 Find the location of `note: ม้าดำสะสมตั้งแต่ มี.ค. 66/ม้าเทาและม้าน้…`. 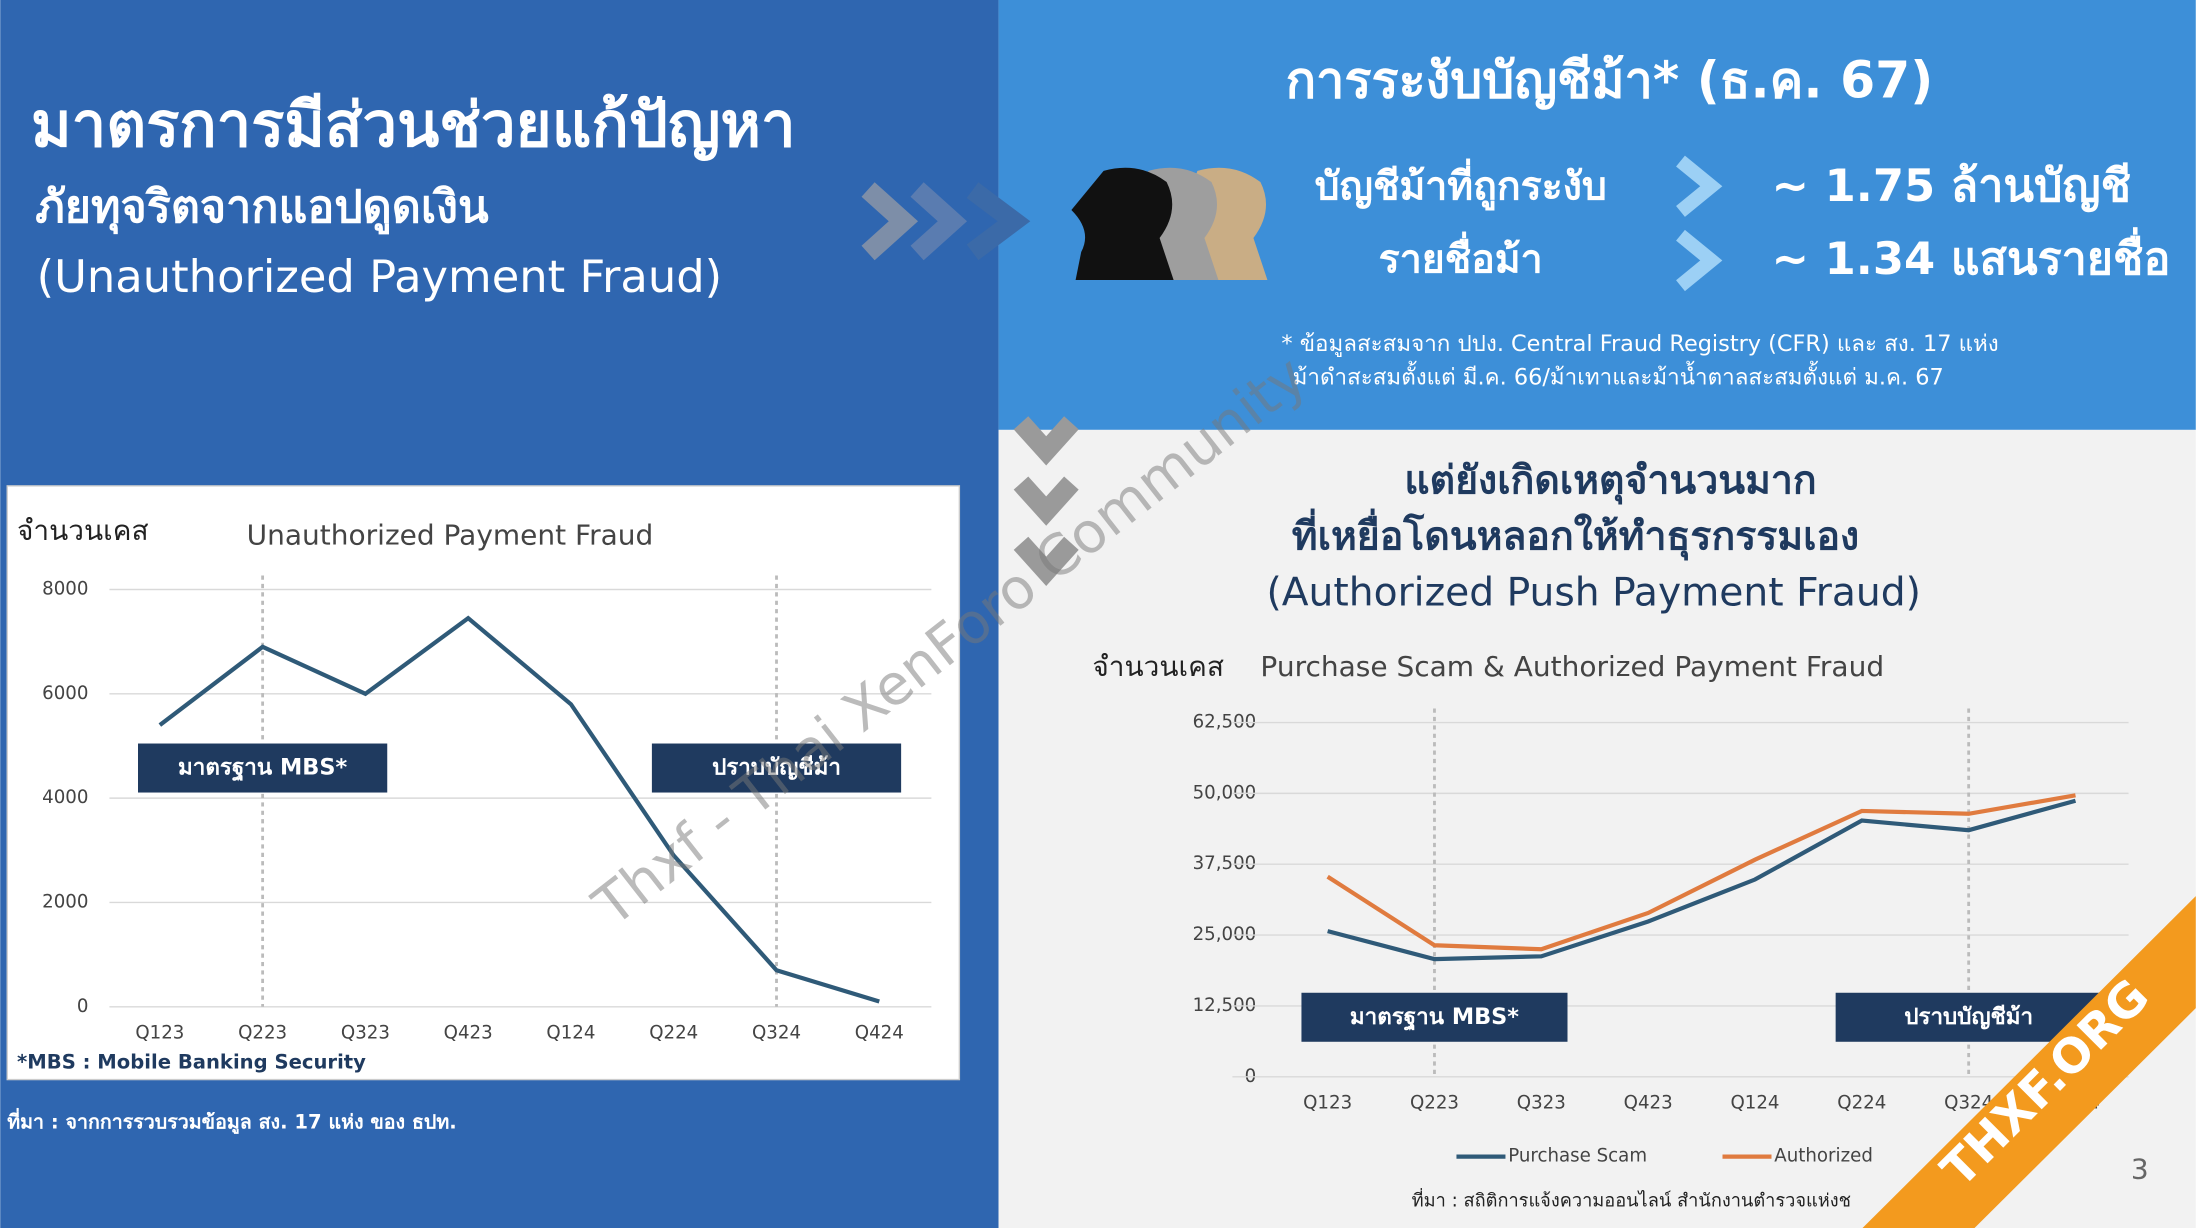

note: ม้าดำสะสมตั้งแต่ มี.ค. 66/ม้าเทาและม้าน้… is located at coordinates (1618, 376).